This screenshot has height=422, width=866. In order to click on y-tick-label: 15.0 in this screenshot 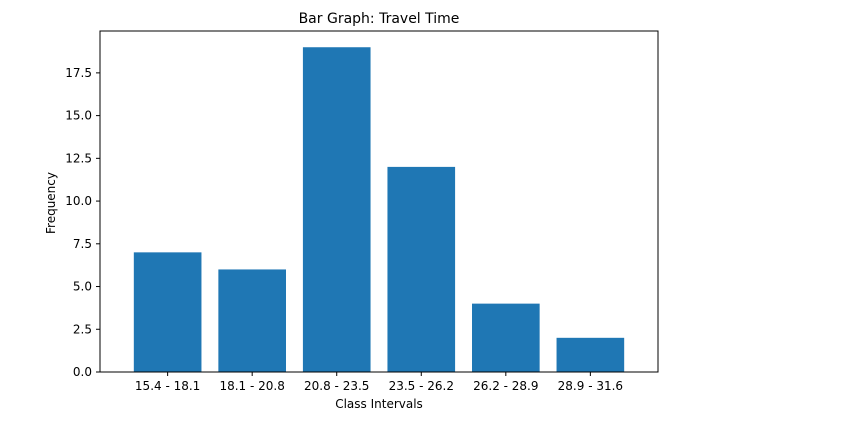, I will do `click(78, 116)`.